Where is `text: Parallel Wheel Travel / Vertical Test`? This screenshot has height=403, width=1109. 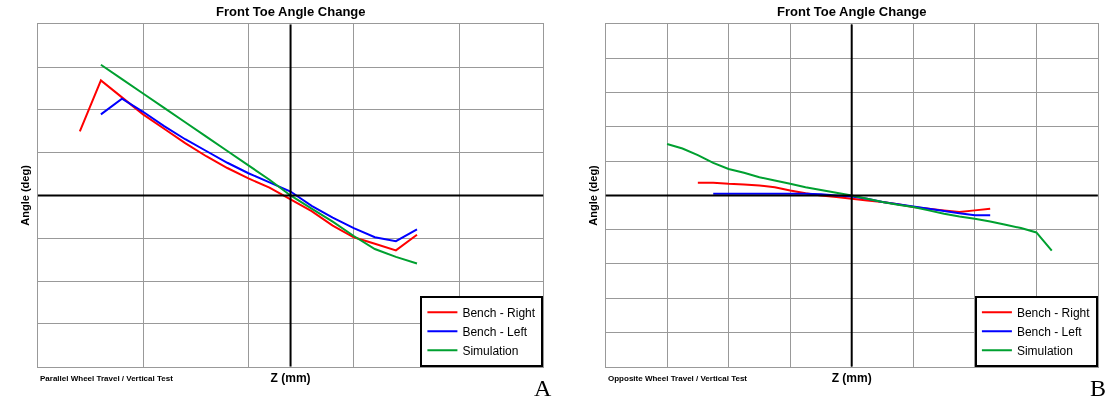
text: Parallel Wheel Travel / Vertical Test is located at coordinates (107, 378).